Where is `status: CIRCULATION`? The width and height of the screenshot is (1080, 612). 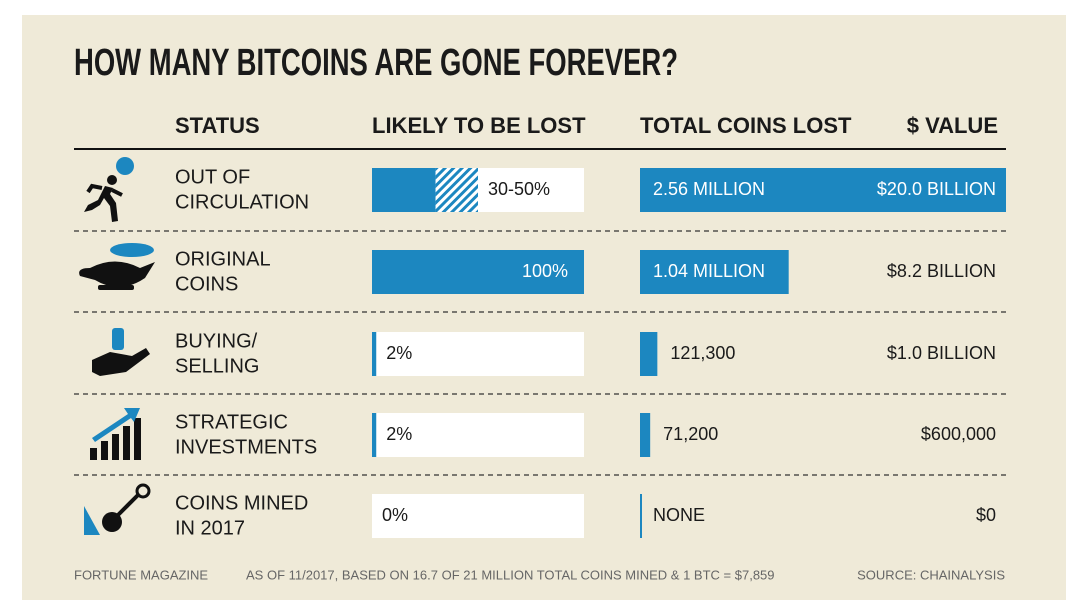
status: CIRCULATION is located at coordinates (242, 202).